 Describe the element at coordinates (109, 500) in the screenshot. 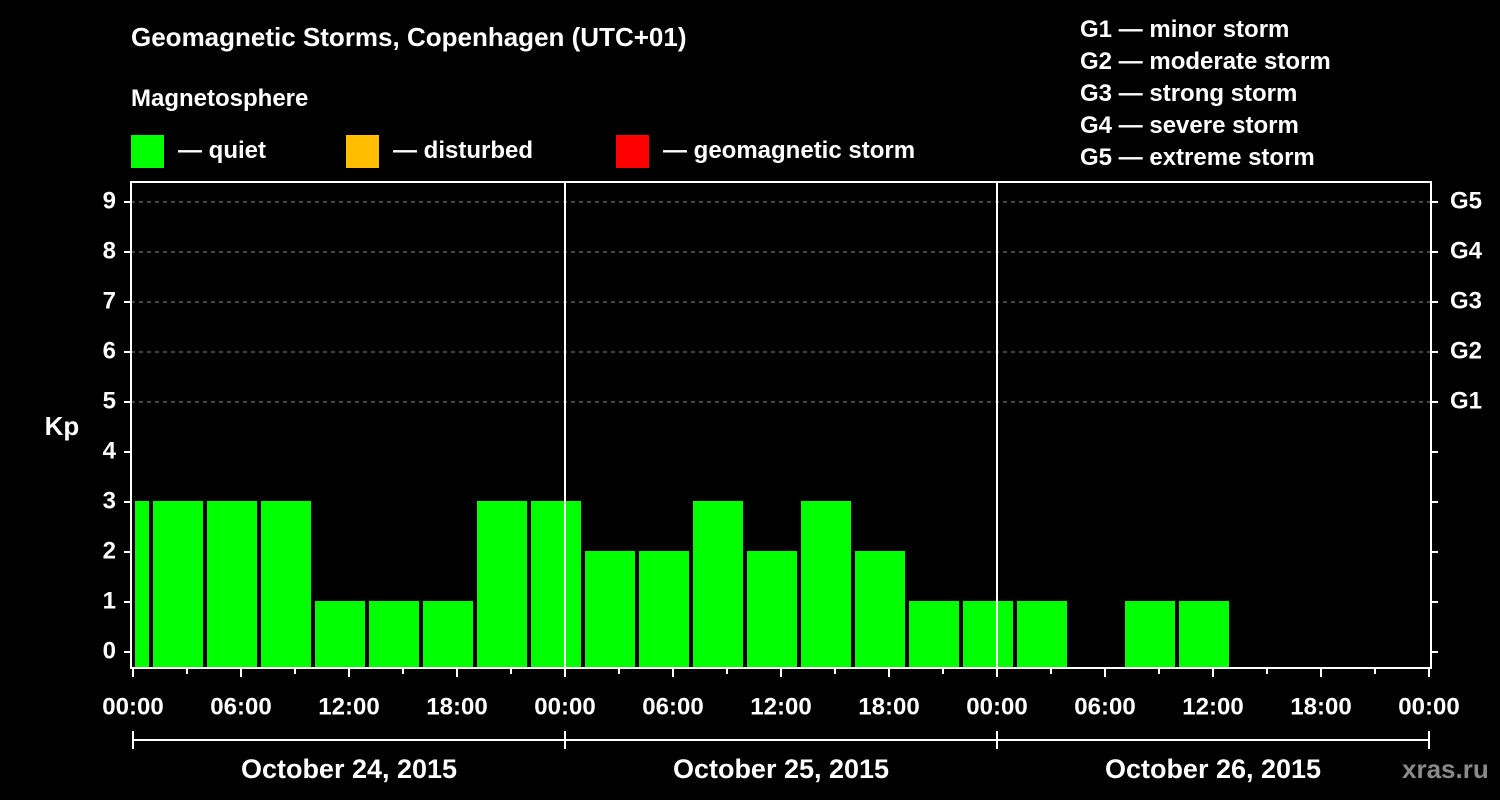

I see `y-tick-label-3: 3` at that location.